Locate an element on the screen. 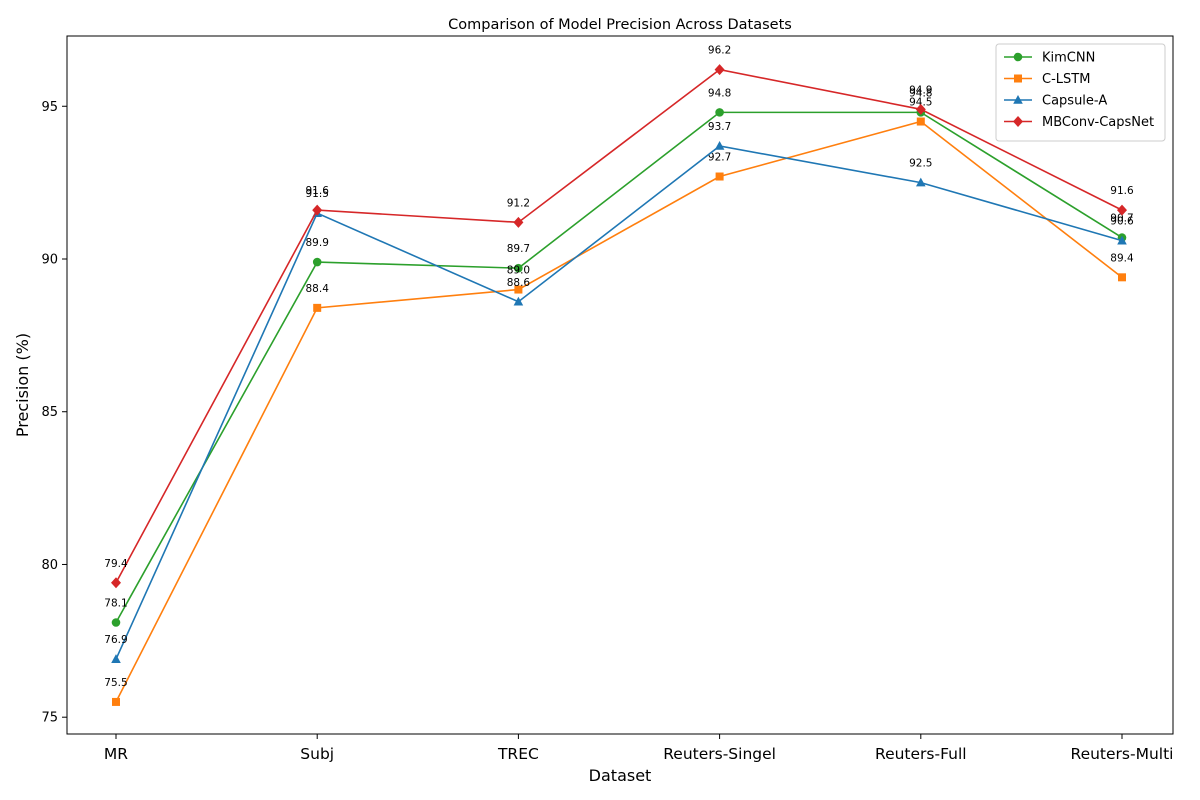  legend-item: MBConv-CapsNet is located at coordinates (1079, 122).